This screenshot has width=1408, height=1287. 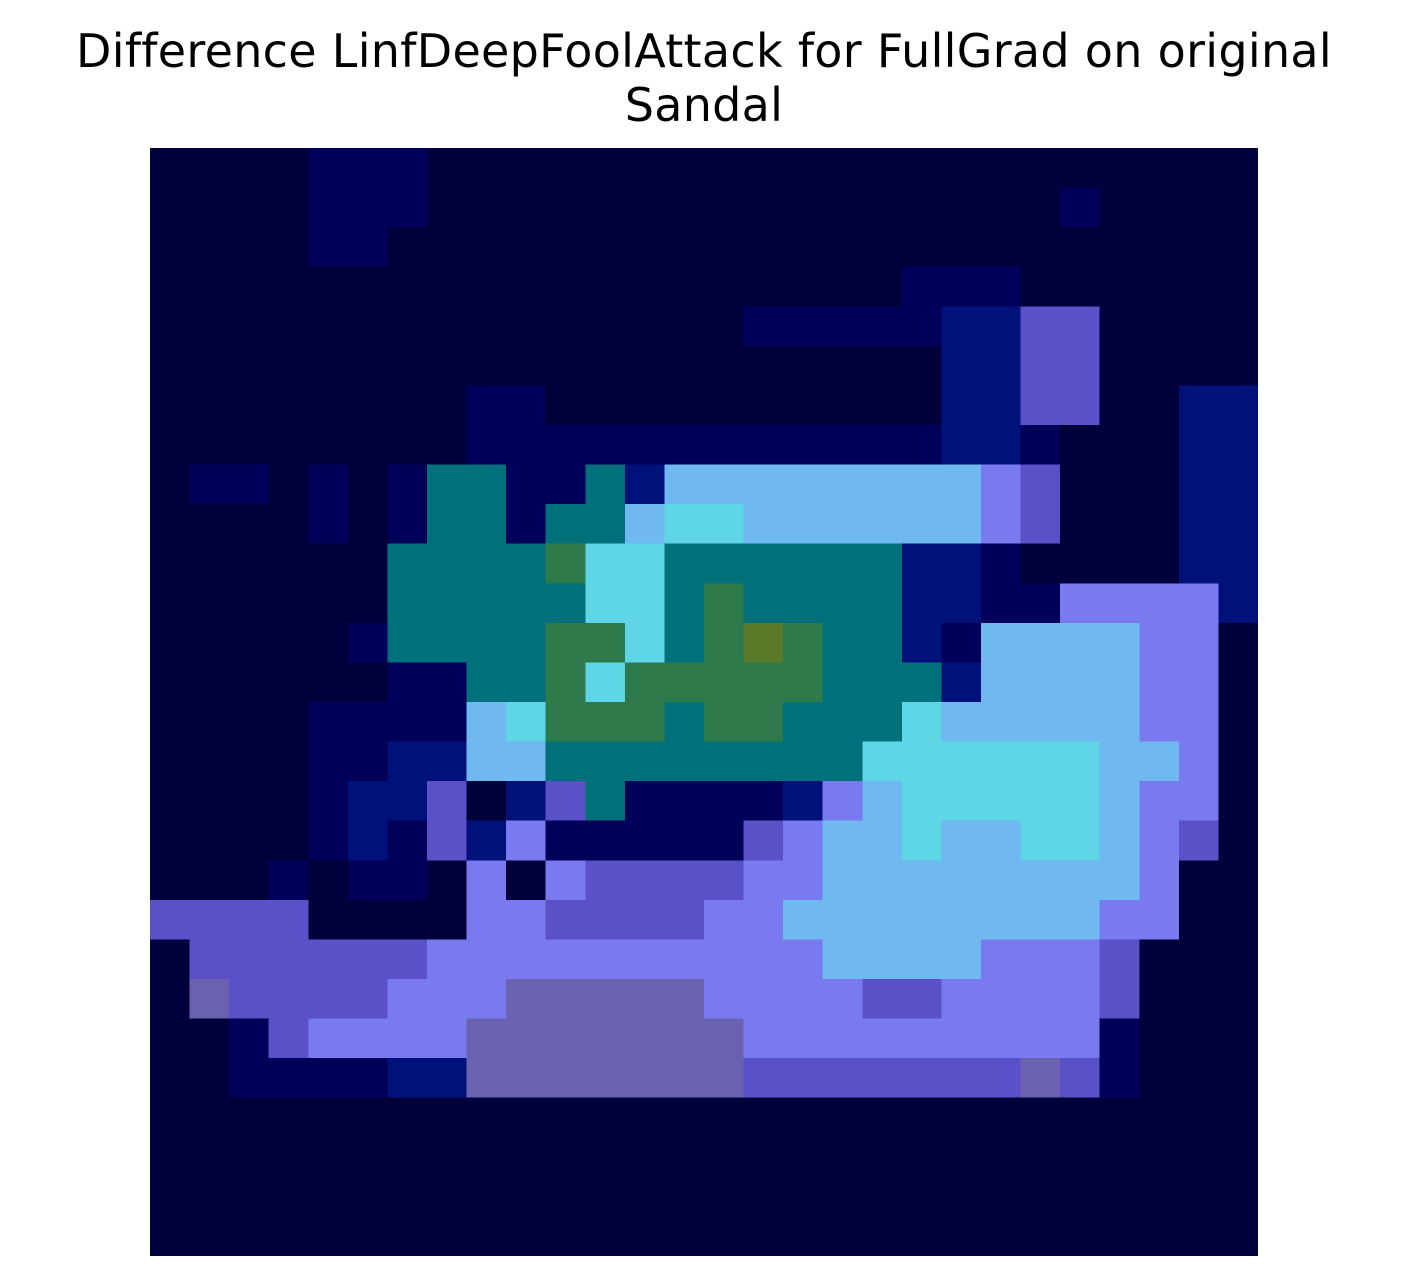 What do you see at coordinates (704, 105) in the screenshot?
I see `figure-title-line-2: Sandal` at bounding box center [704, 105].